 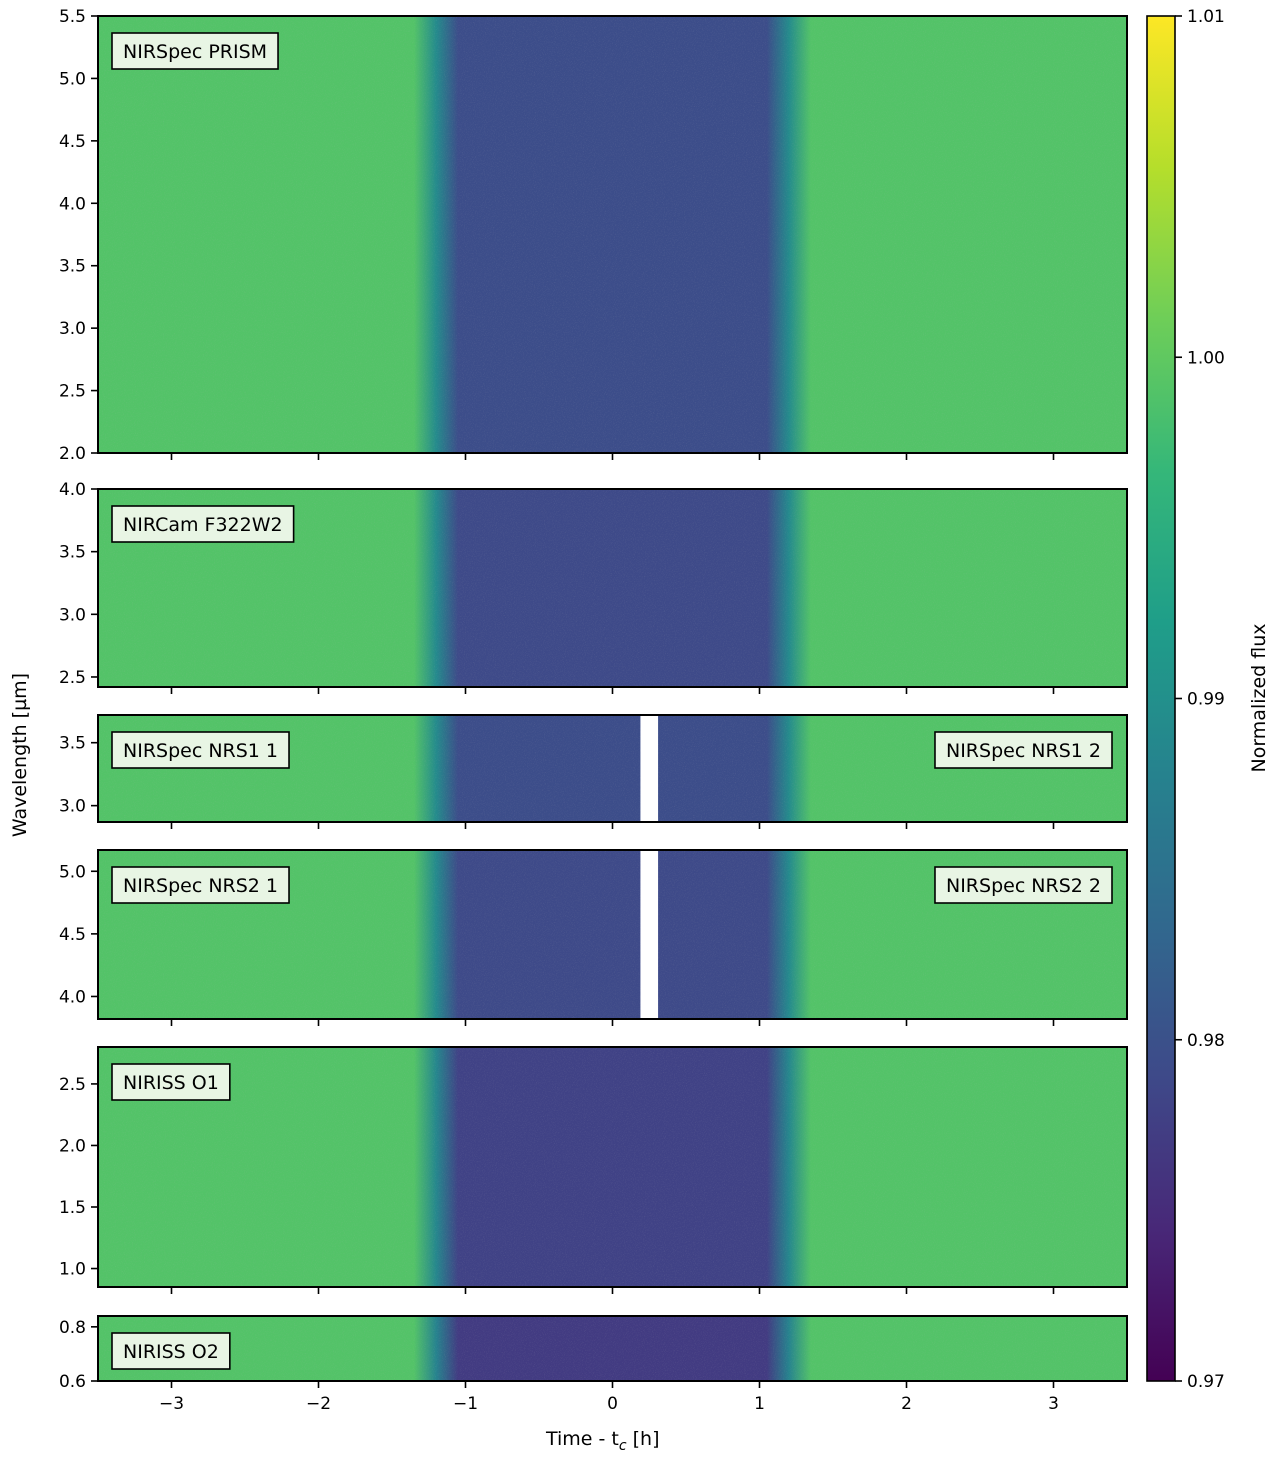 What do you see at coordinates (72, 17) in the screenshot?
I see `y-tick-label: 5.5` at bounding box center [72, 17].